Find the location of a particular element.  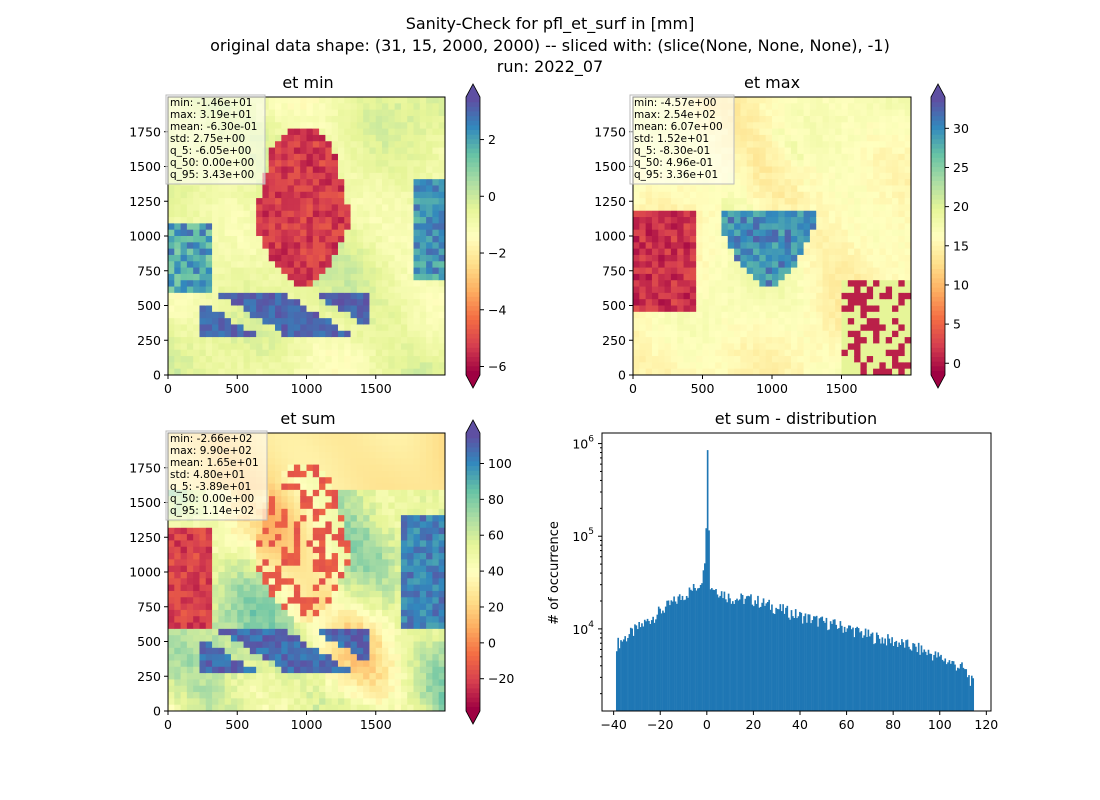

stats-min: min: -4.57e+00 is located at coordinates (675, 103).